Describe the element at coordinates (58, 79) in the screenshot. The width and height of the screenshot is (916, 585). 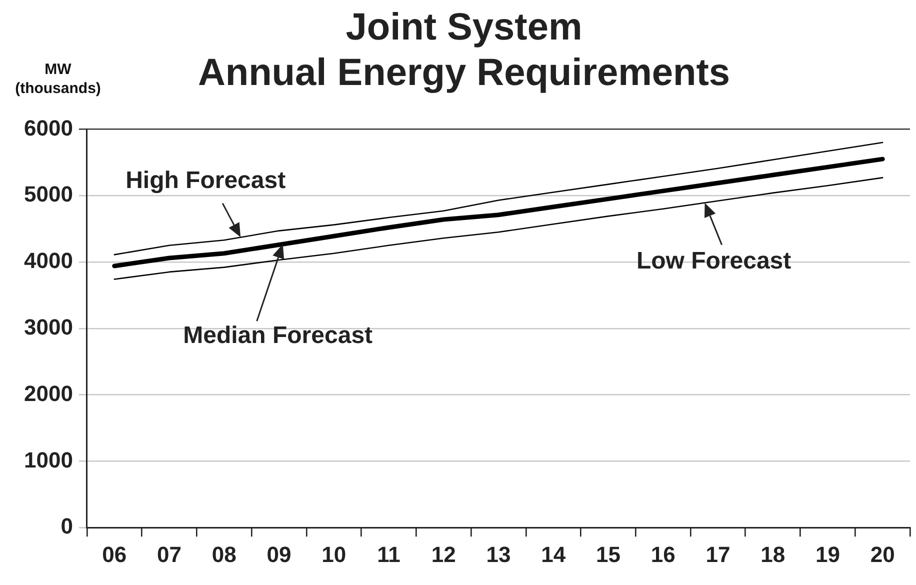
I see `y-axis-title: MW (thousands)` at that location.